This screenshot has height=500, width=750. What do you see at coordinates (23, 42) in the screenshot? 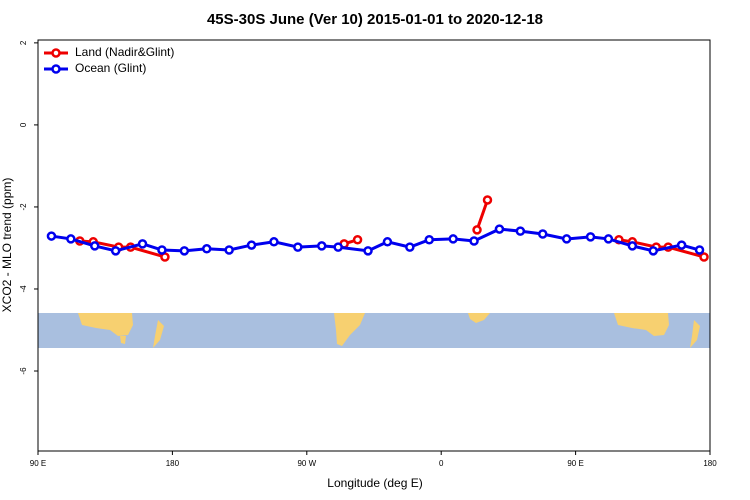
I see `y-tick-label: 2` at bounding box center [23, 42].